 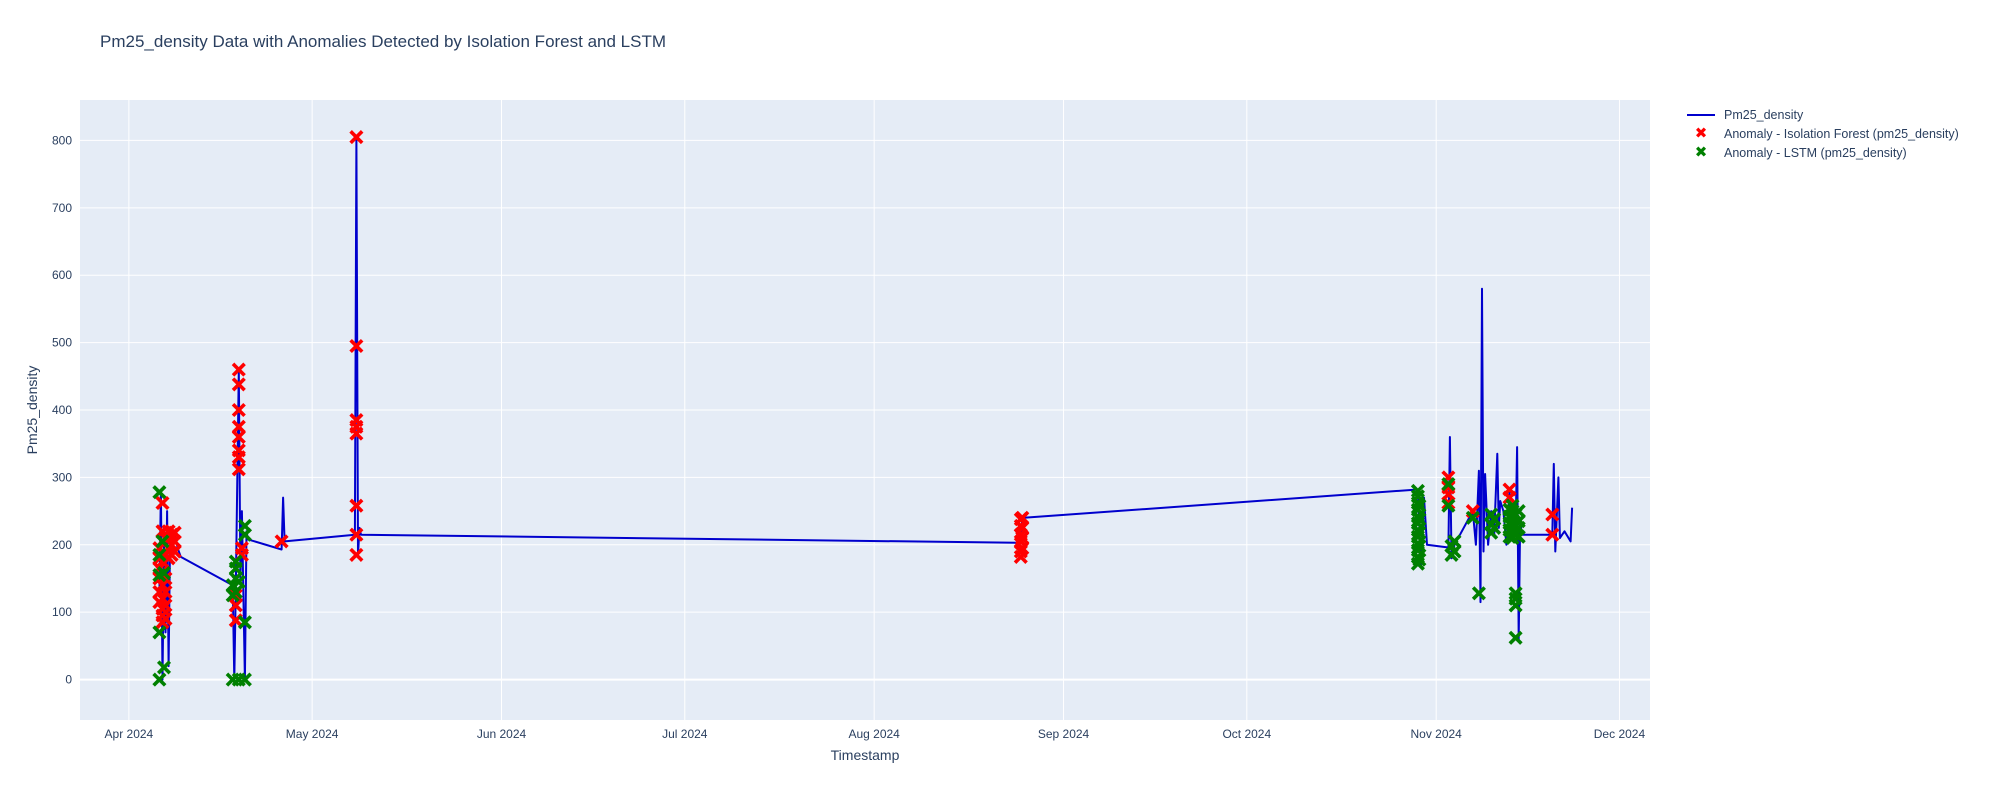 I want to click on x-tick-label: May 2024, so click(x=312, y=734).